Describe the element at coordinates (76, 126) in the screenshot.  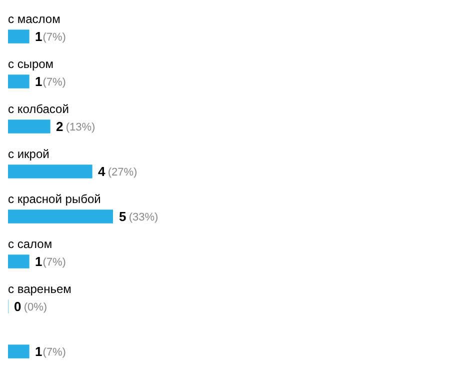
I see `data-label: 2 (13%)` at that location.